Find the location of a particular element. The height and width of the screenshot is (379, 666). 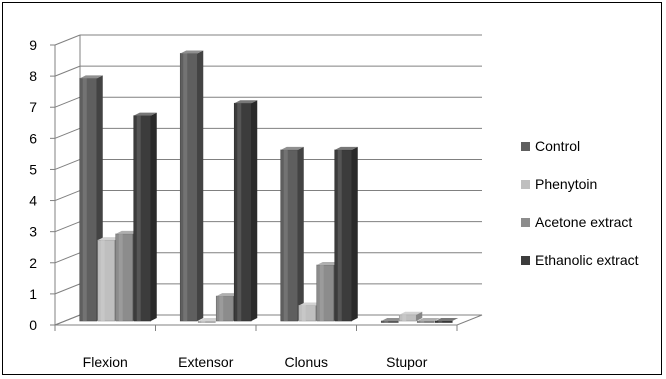

y-tick-label: 4 is located at coordinates (33, 201).